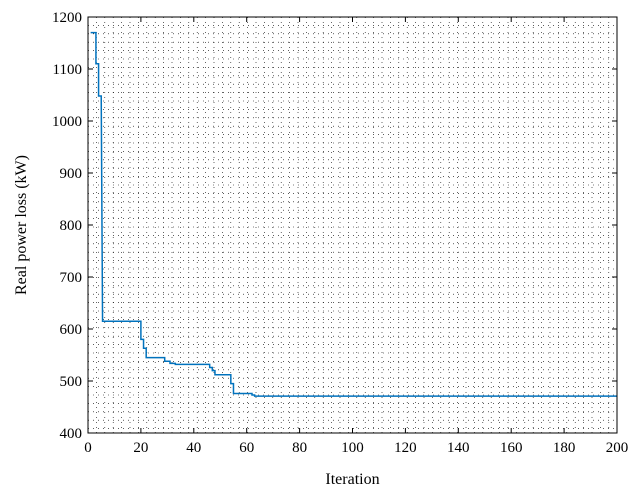  Describe the element at coordinates (246, 448) in the screenshot. I see `x-tick-label: 60` at that location.